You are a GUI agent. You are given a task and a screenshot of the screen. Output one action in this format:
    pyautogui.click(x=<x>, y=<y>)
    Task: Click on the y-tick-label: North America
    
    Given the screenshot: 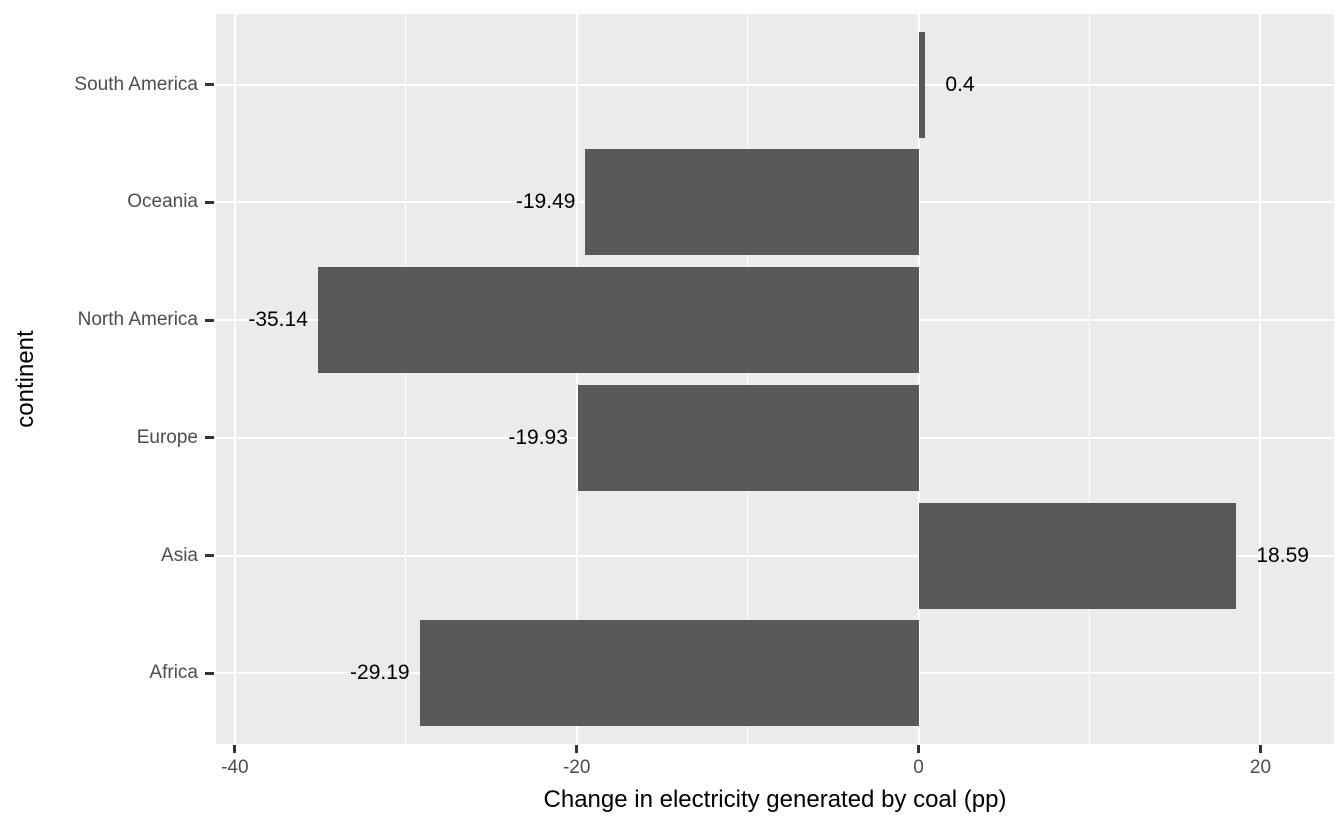 What is the action you would take?
    pyautogui.click(x=137, y=320)
    